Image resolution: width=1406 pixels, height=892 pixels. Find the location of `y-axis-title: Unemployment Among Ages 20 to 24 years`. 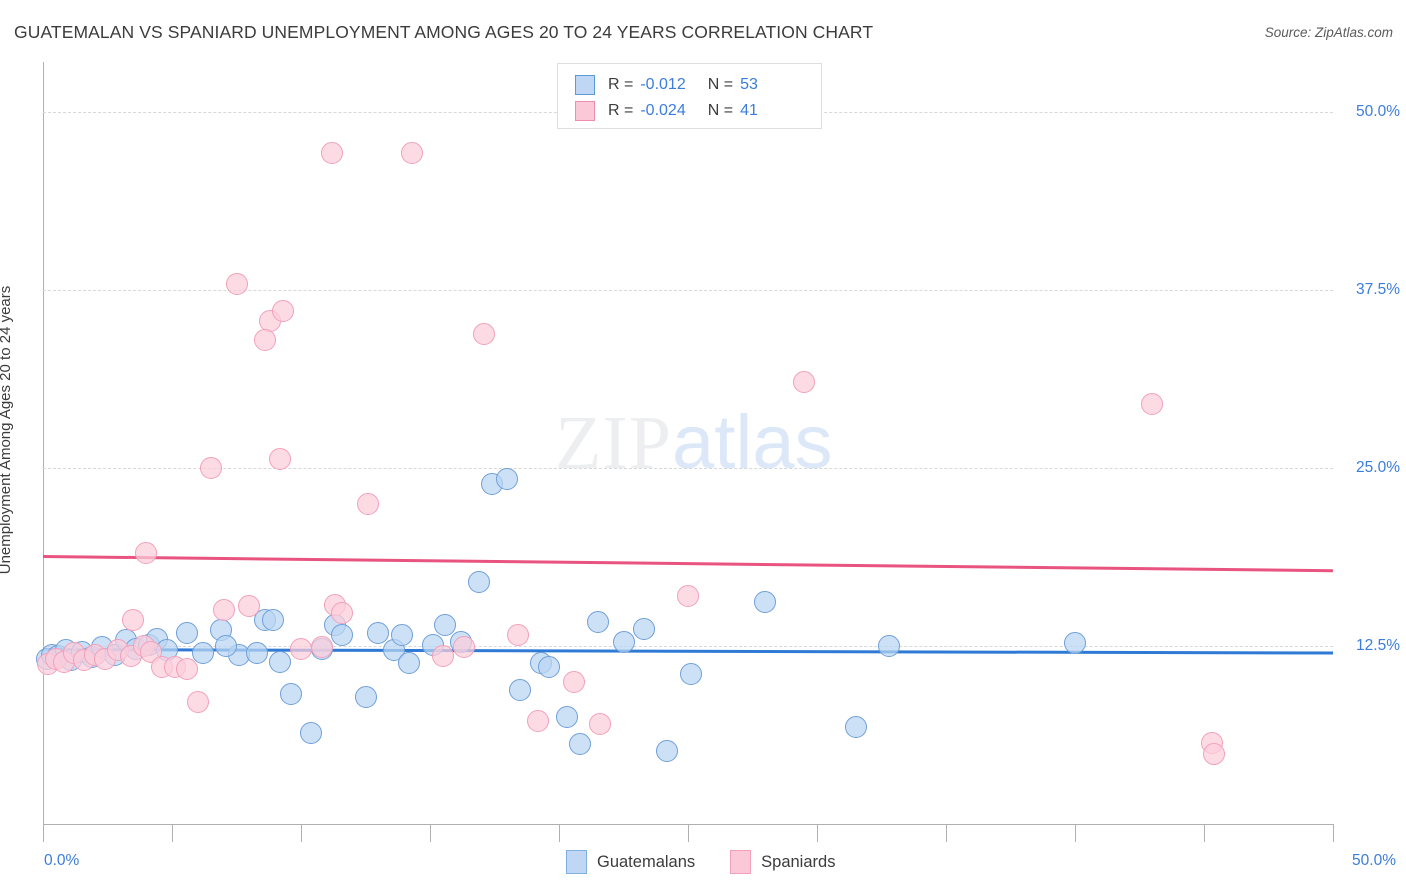

y-axis-title: Unemployment Among Ages 20 to 24 years is located at coordinates (7, 430).